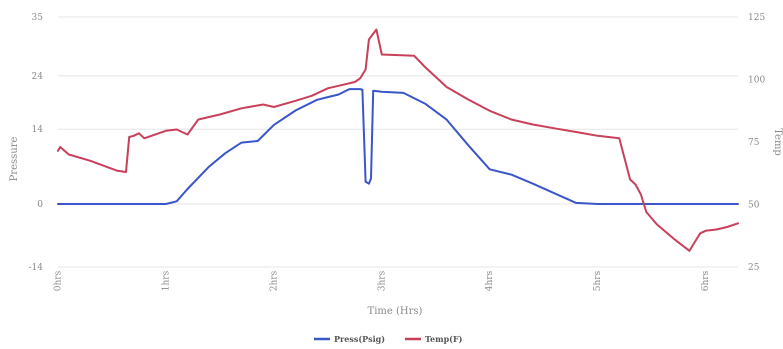  I want to click on y2-axis-title: Temp, so click(777, 142).